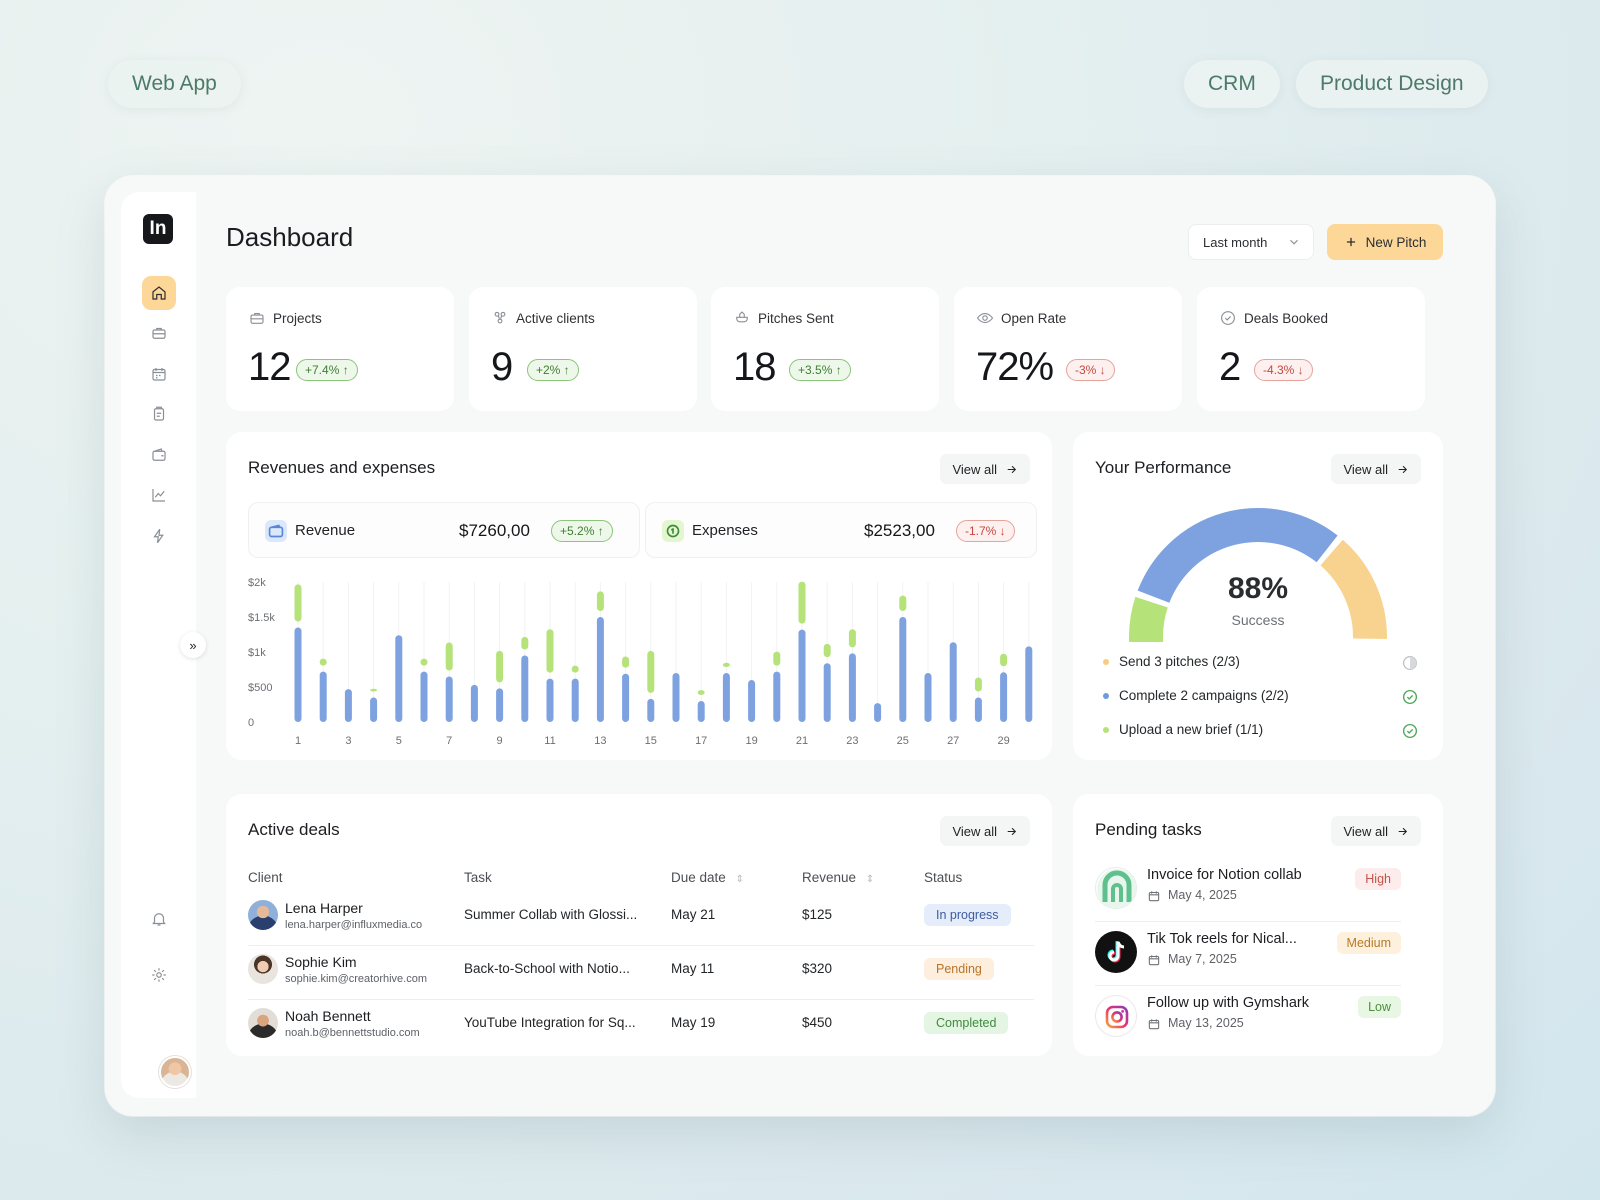  I want to click on x-tick-label: 9, so click(500, 741).